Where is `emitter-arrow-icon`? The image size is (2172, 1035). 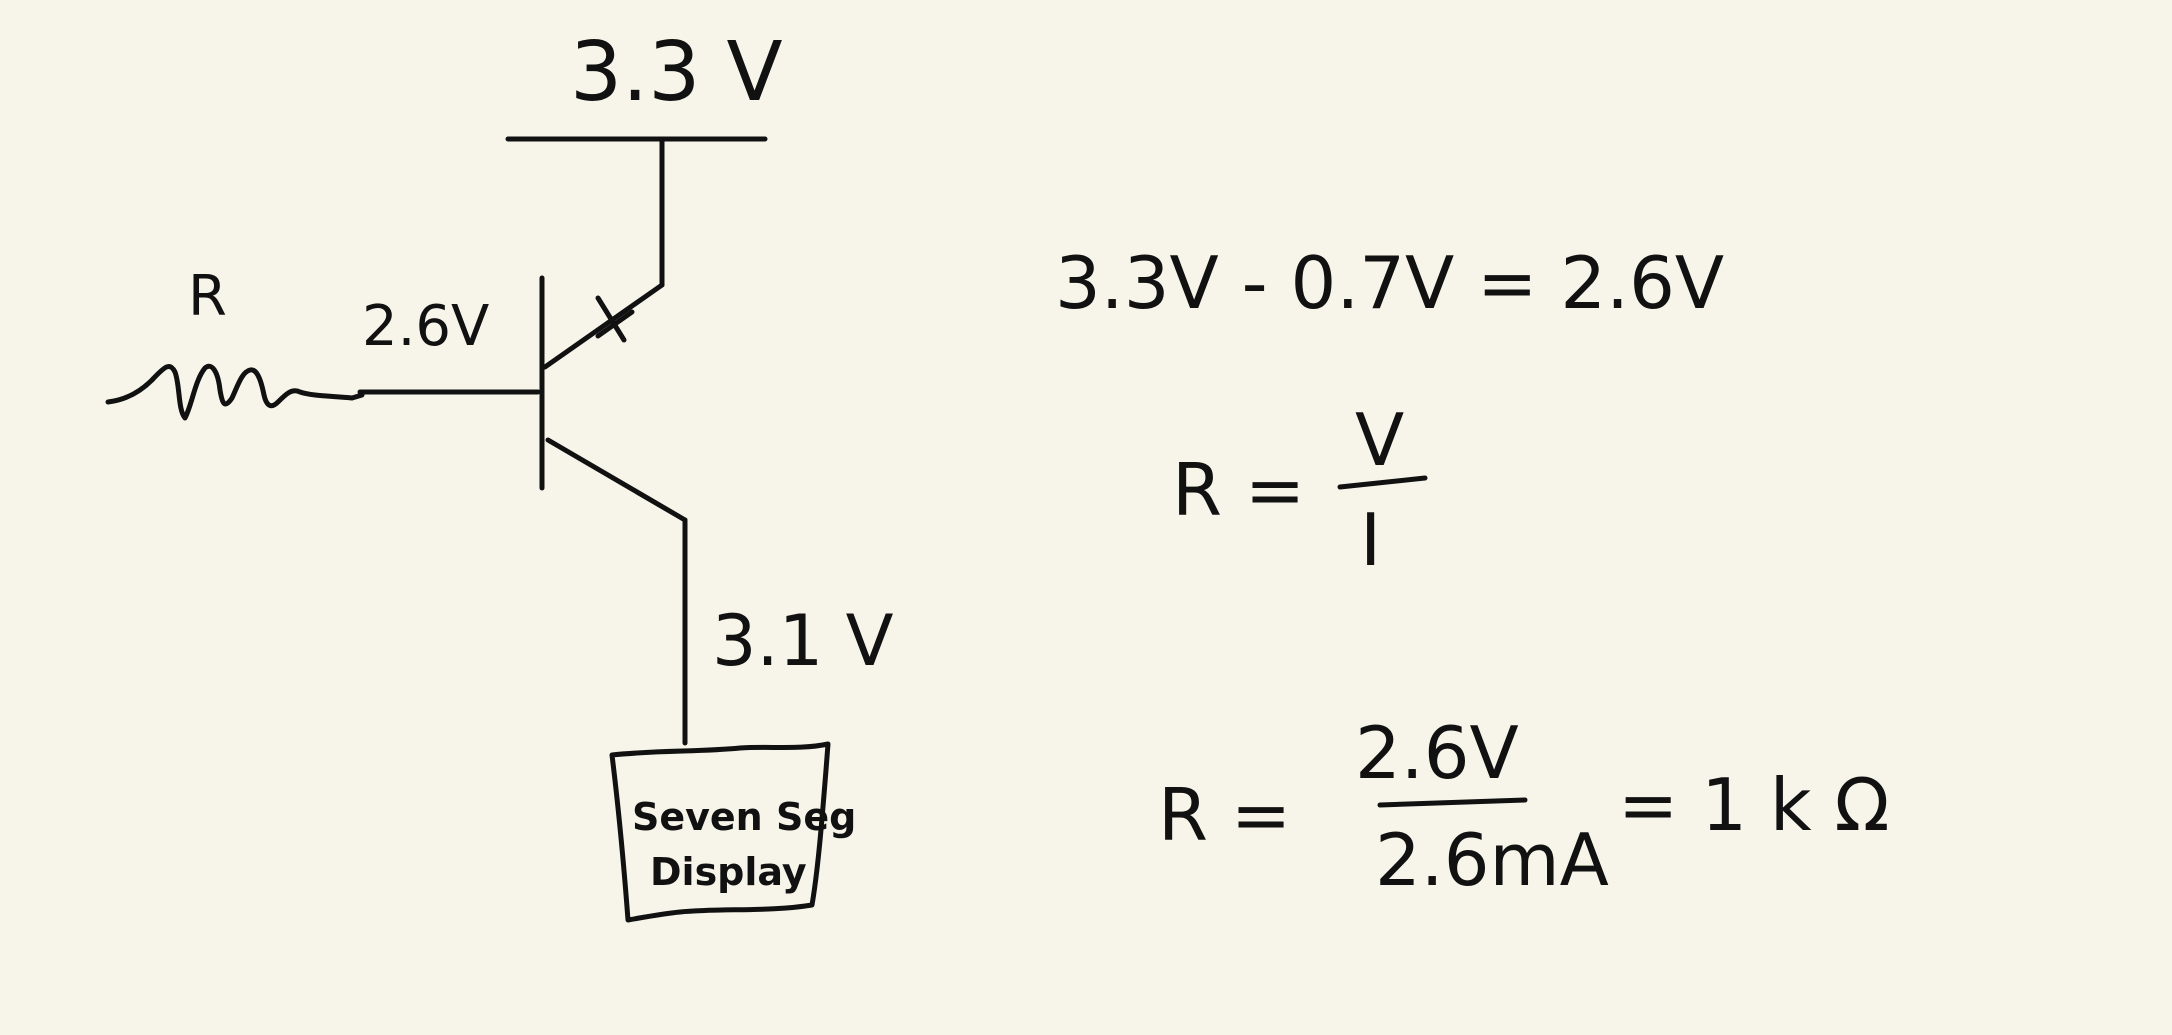 emitter-arrow-icon is located at coordinates (615, 319).